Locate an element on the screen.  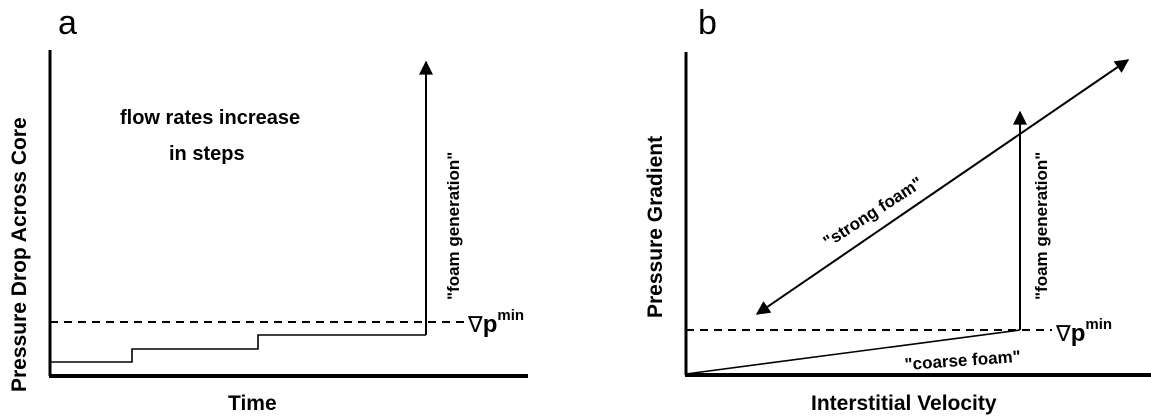
panel-a-y-label: Pressure Drop Across Core is located at coordinates (19, 254).